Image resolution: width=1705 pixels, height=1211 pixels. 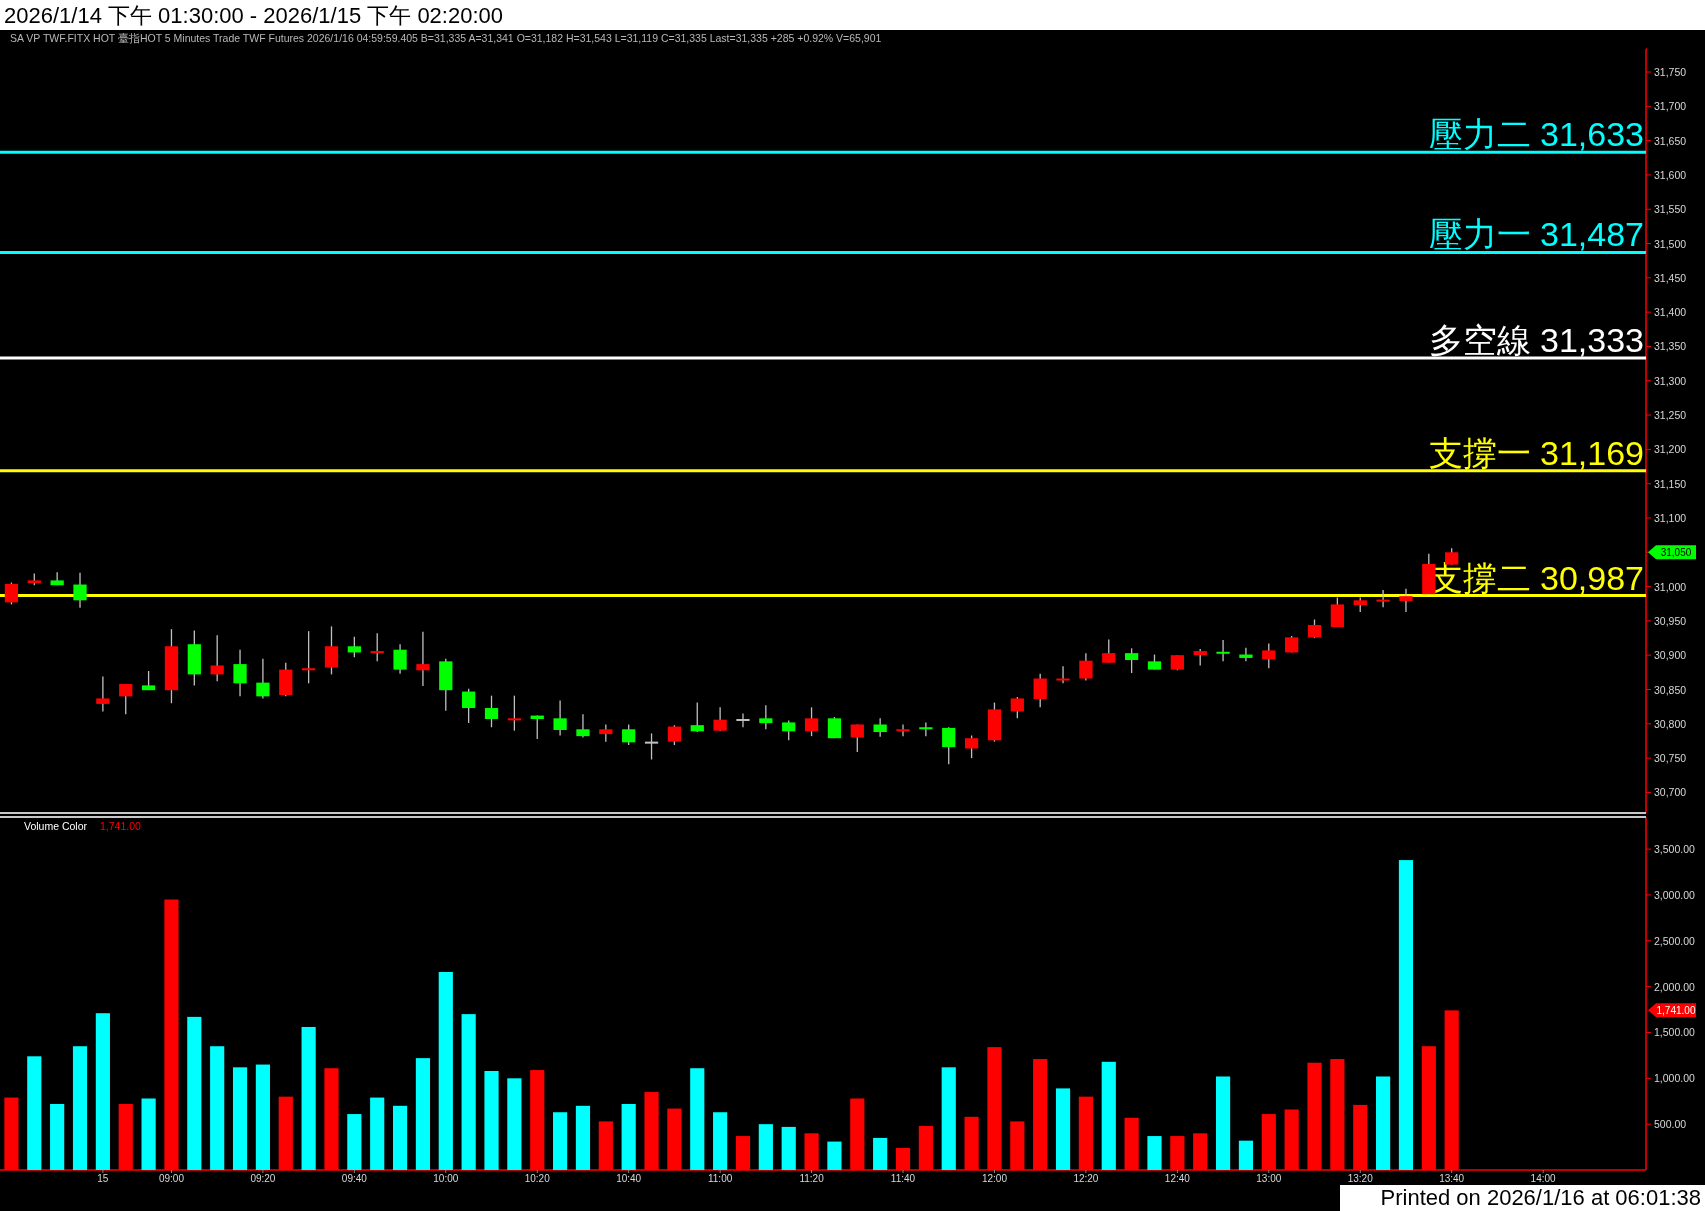 What do you see at coordinates (1670, 586) in the screenshot?
I see `y-tick-label: 31,000` at bounding box center [1670, 586].